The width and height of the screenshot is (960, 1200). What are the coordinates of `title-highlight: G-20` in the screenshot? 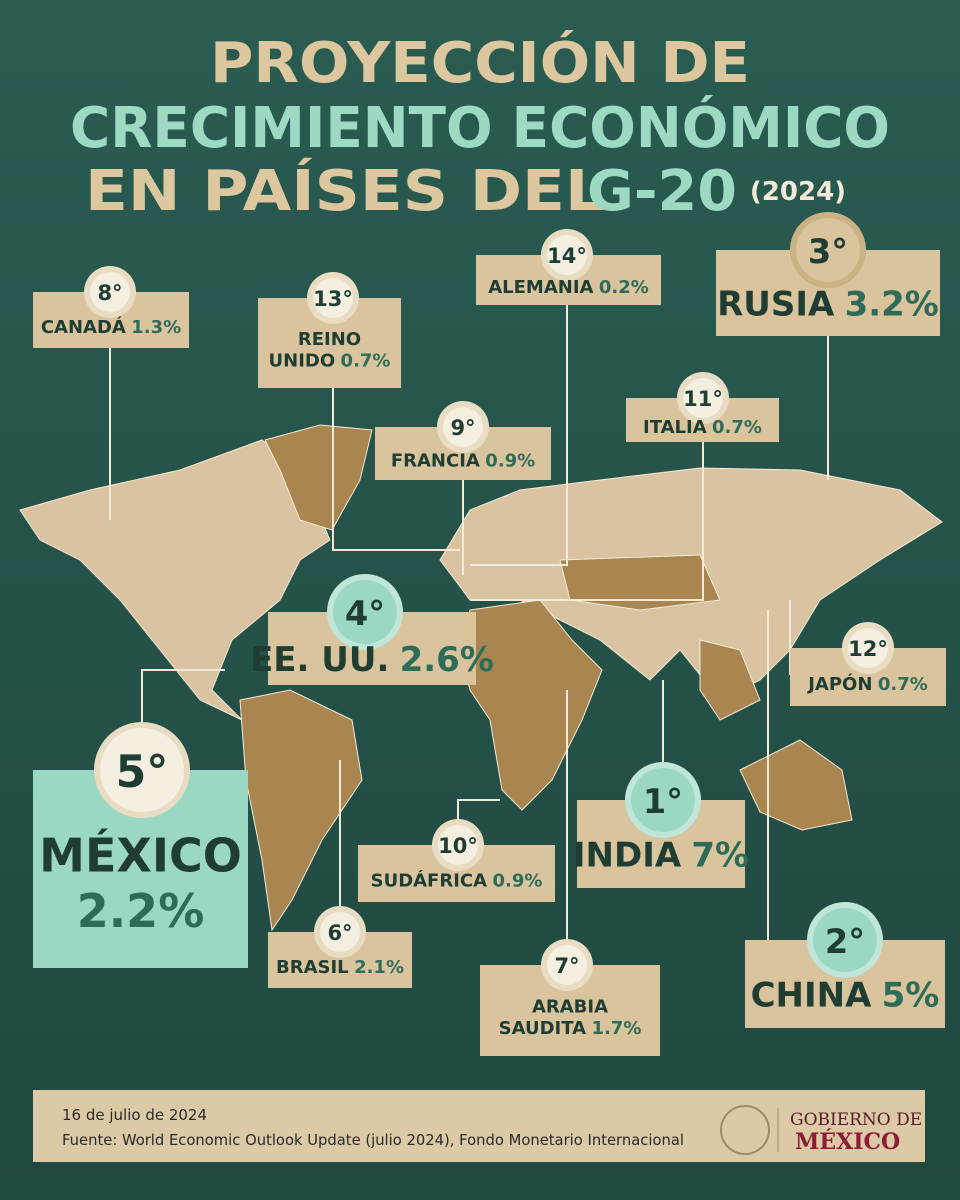 It's located at (662, 191).